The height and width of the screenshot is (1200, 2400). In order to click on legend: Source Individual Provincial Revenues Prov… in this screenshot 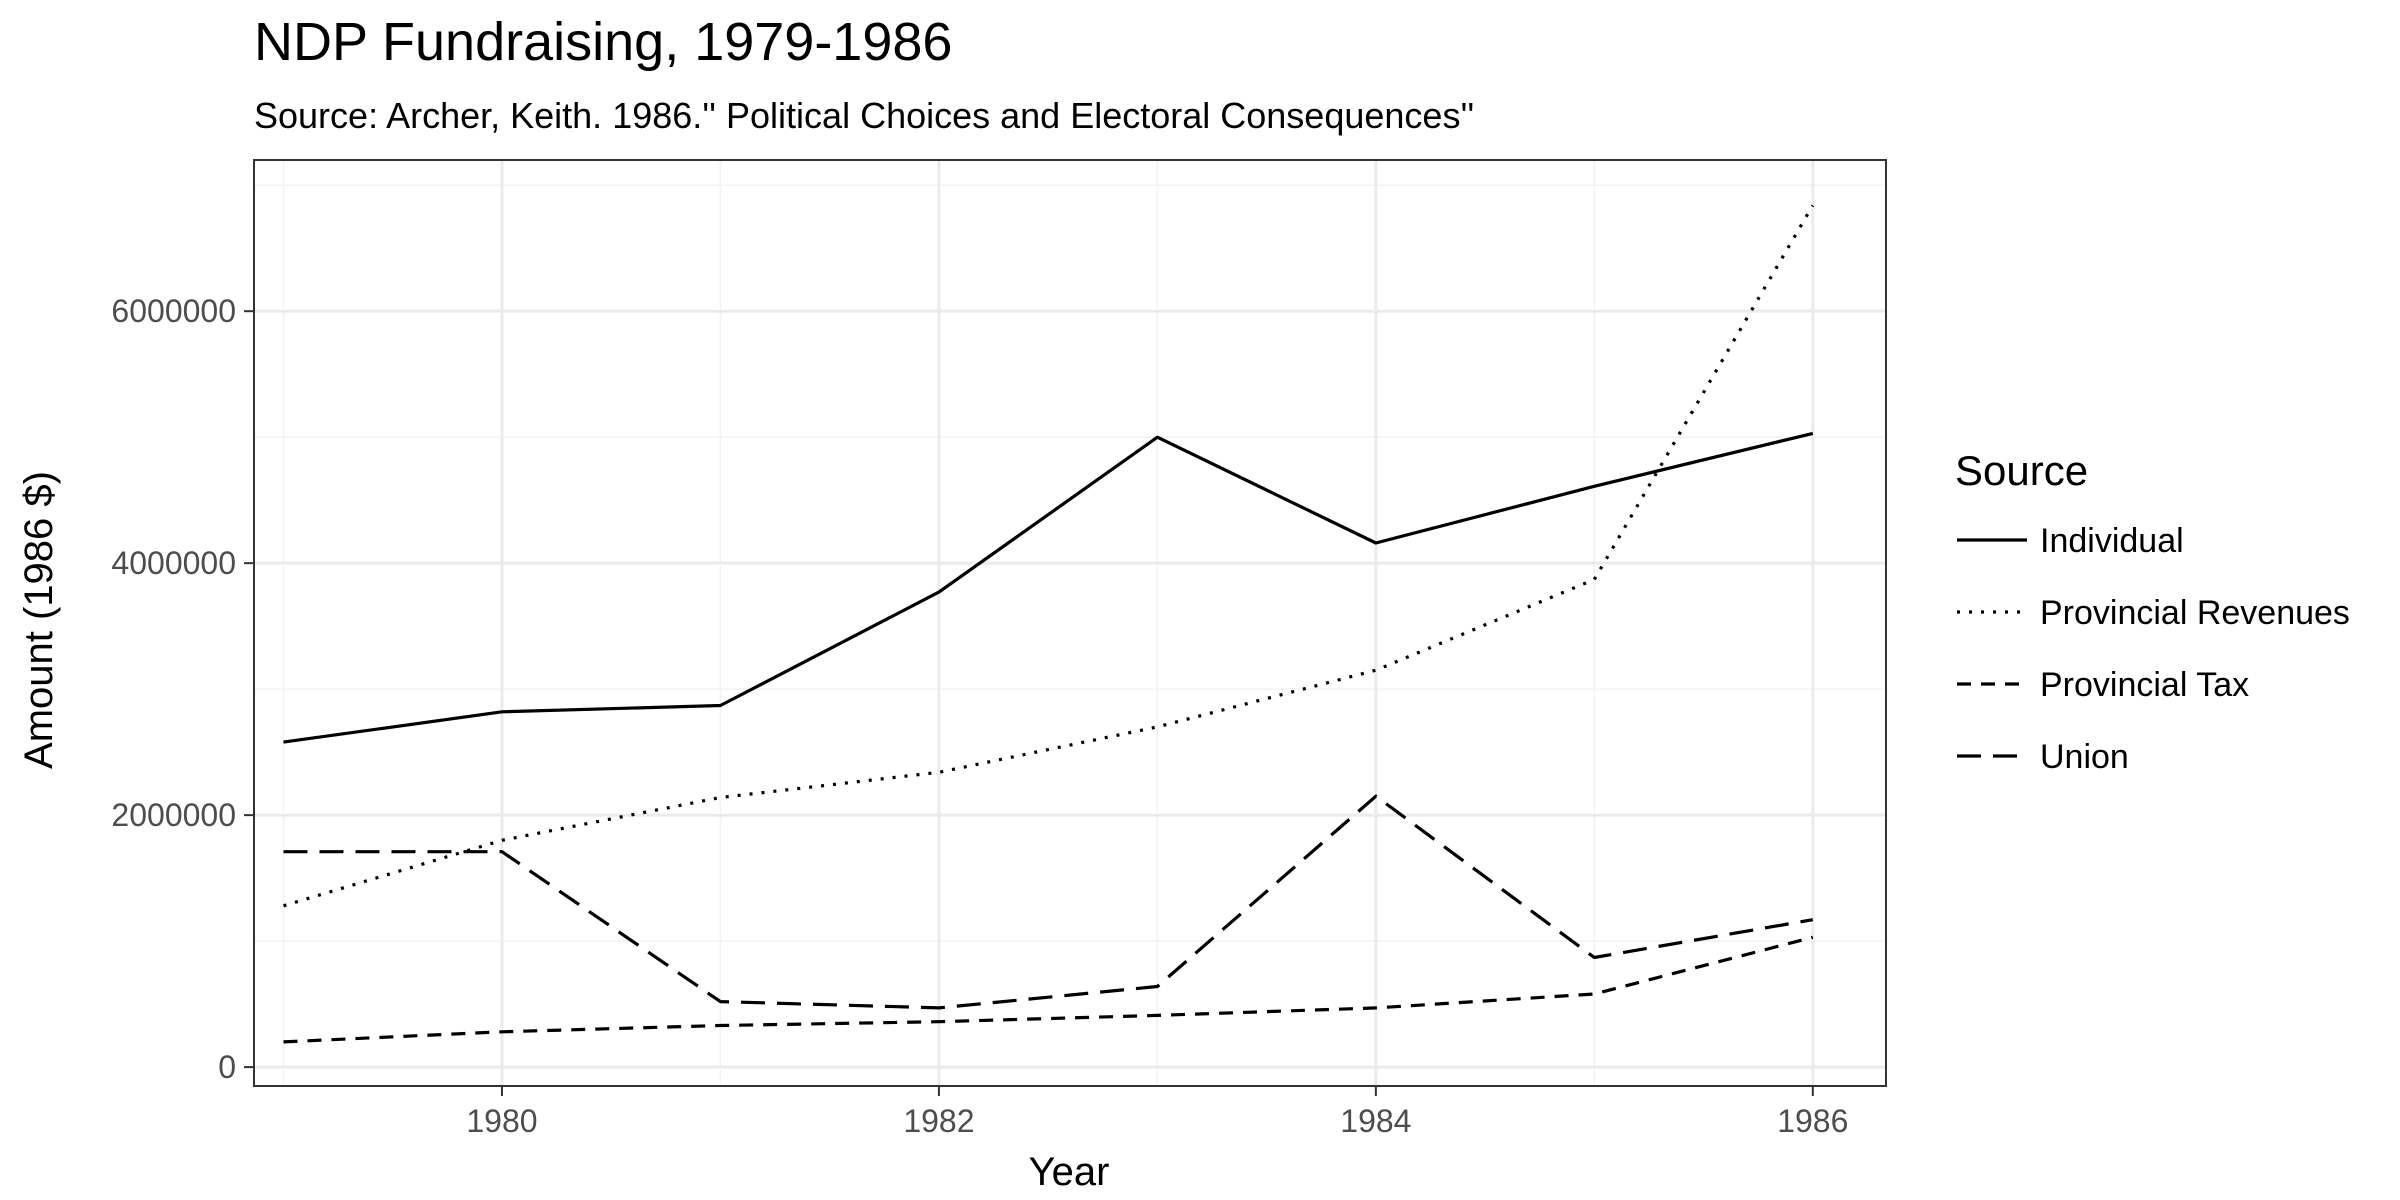, I will do `click(2152, 611)`.